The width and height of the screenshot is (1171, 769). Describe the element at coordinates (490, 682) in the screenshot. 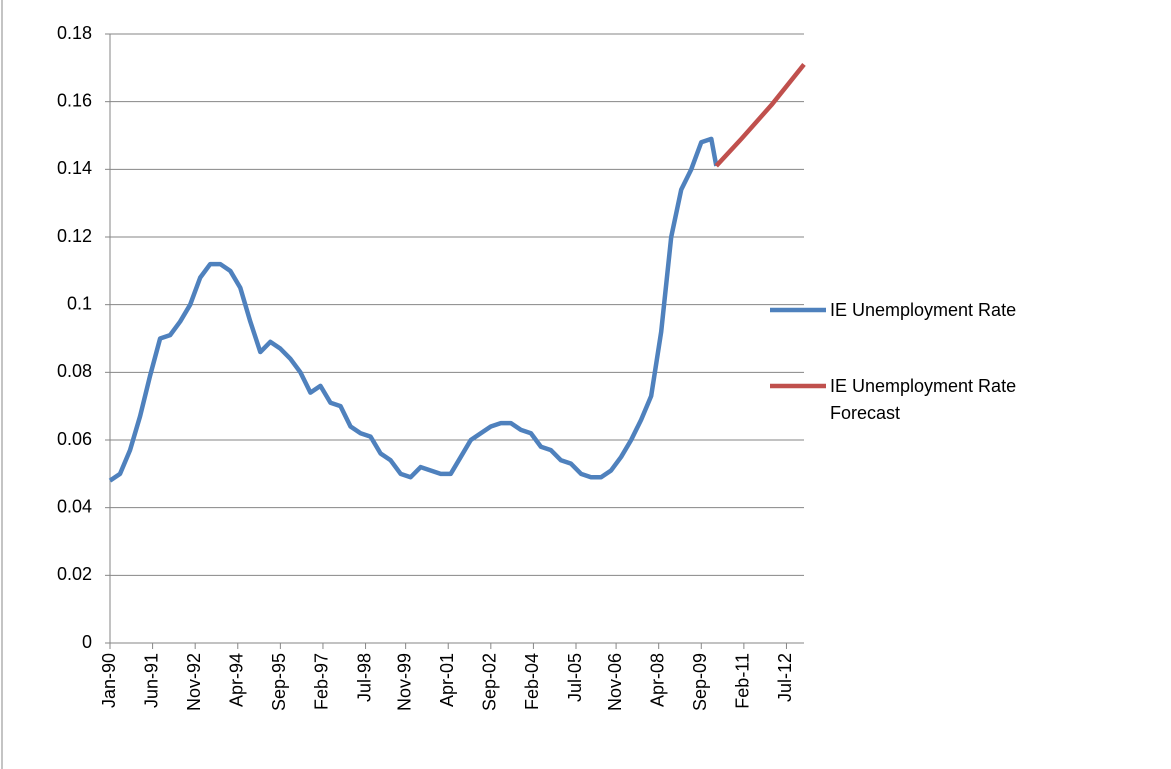

I see `x-tick-label: Sep-02` at that location.